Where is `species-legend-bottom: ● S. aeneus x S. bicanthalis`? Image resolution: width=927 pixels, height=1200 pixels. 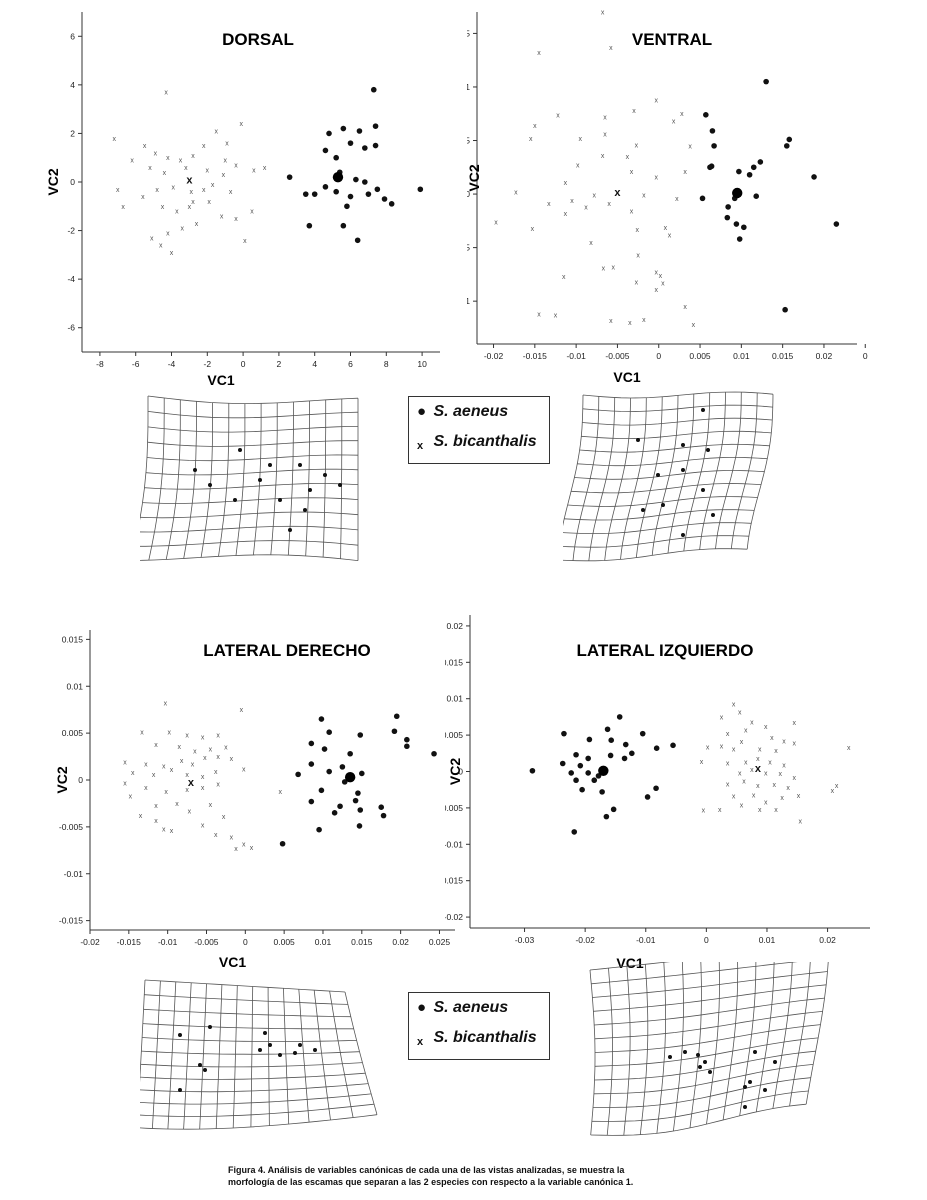 species-legend-bottom: ● S. aeneus x S. bicanthalis is located at coordinates (479, 1026).